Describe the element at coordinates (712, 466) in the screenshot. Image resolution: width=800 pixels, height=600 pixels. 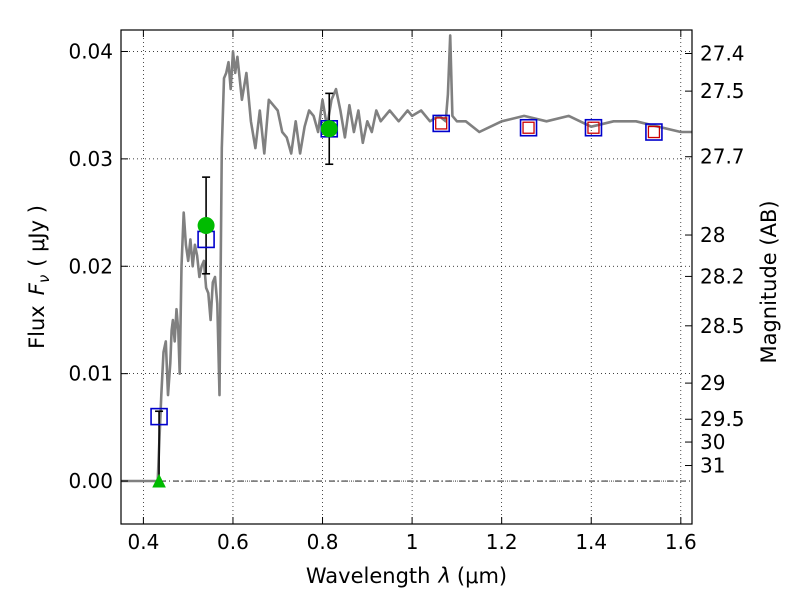
I see `magnitude-tick-label: 31` at that location.